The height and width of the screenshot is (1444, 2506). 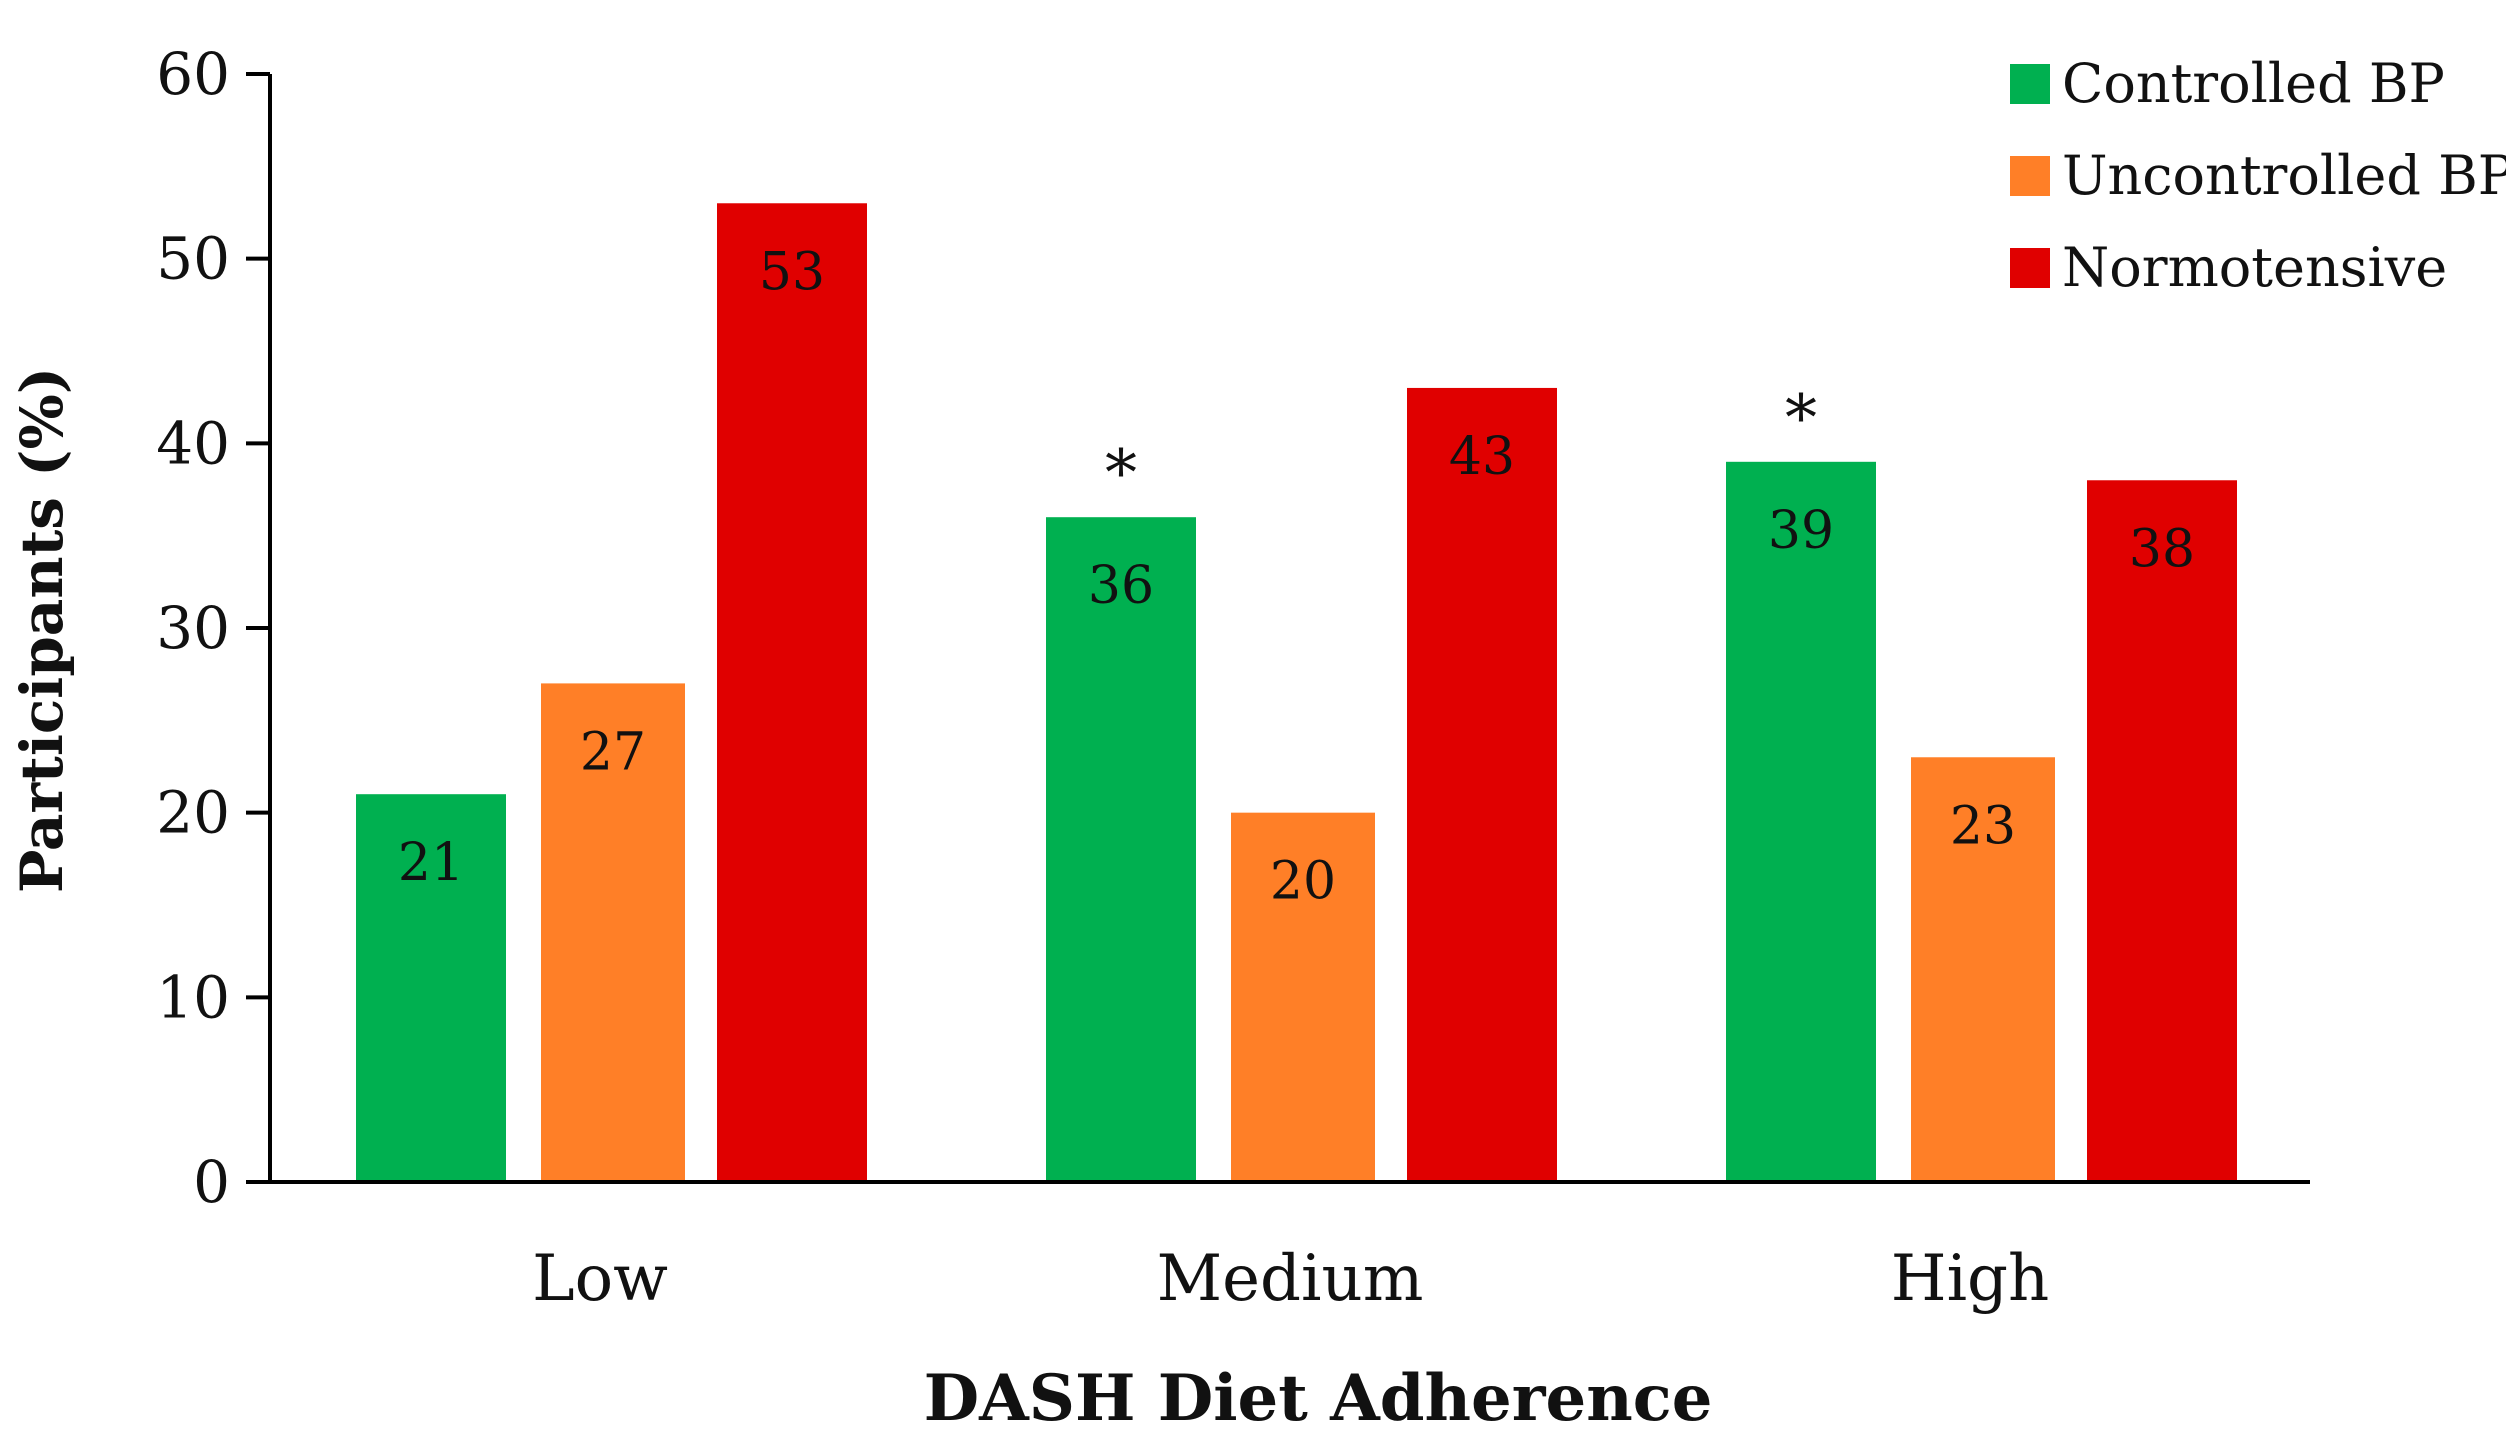 I want to click on y-tick-label: 30, so click(x=193, y=628).